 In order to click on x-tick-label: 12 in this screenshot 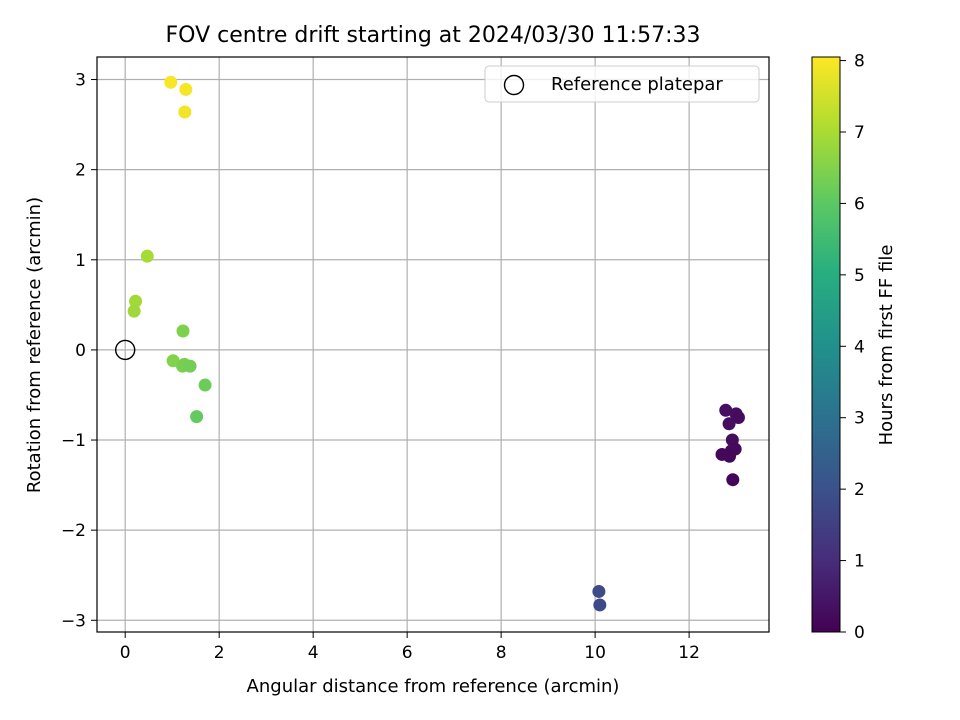, I will do `click(689, 653)`.